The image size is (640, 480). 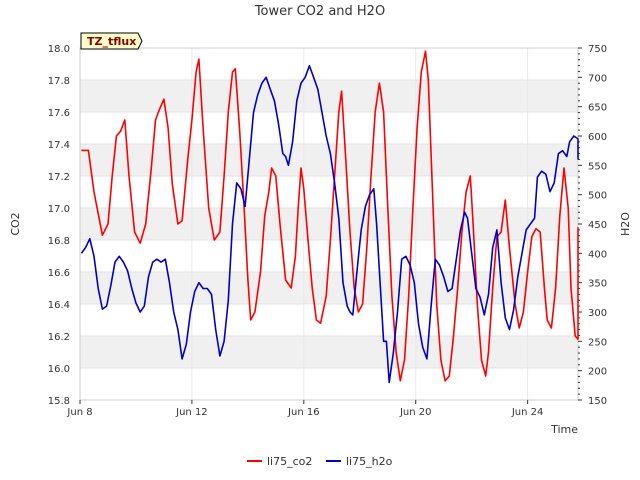 I want to click on x-tick-label: Jun 16, so click(x=303, y=412).